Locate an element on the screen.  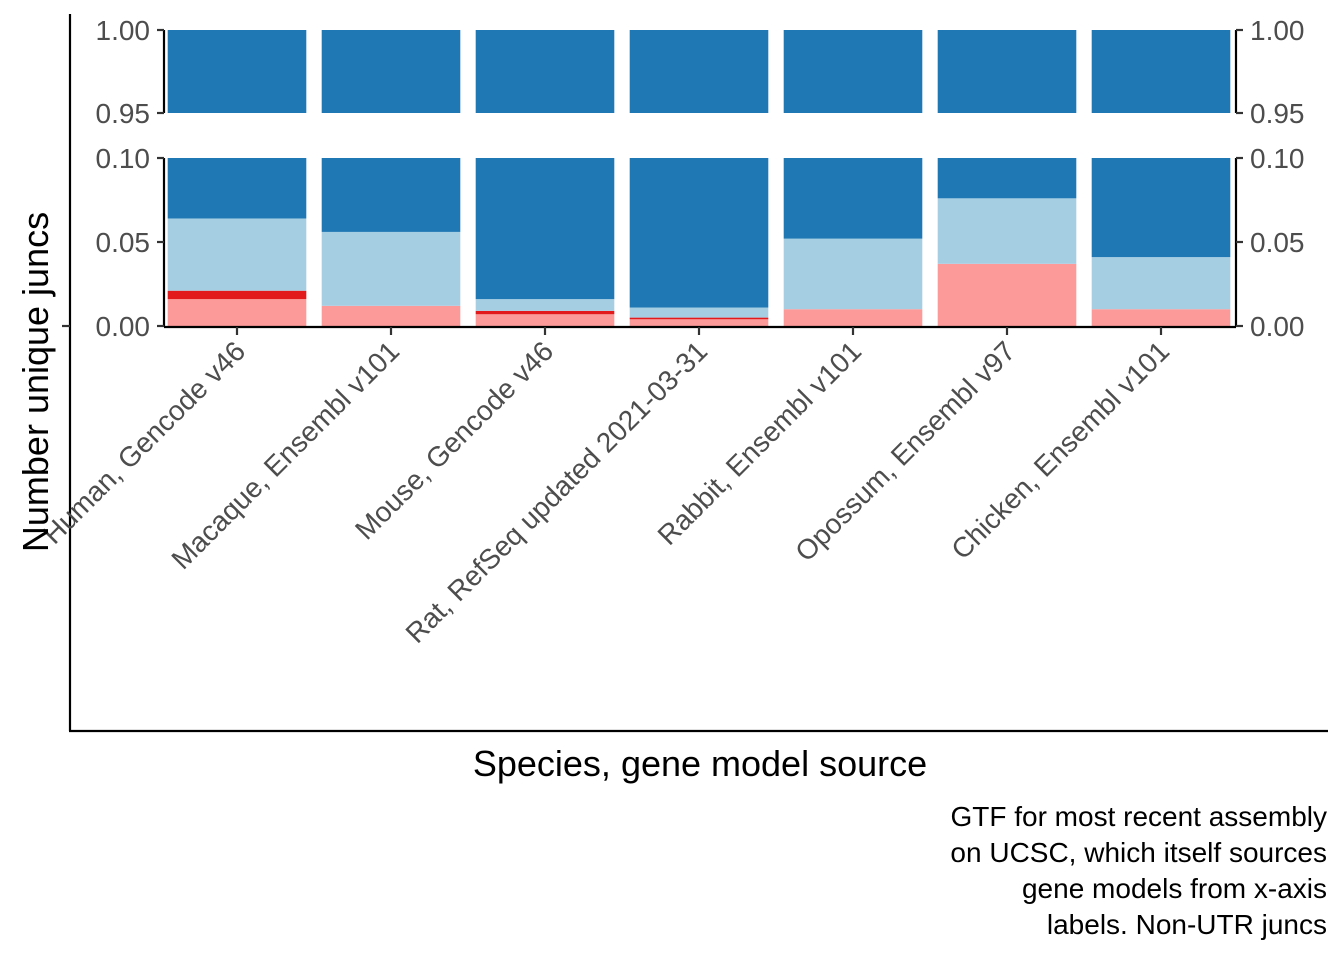
caption-line-2: on UCSC, which itself sources is located at coordinates (1138, 852).